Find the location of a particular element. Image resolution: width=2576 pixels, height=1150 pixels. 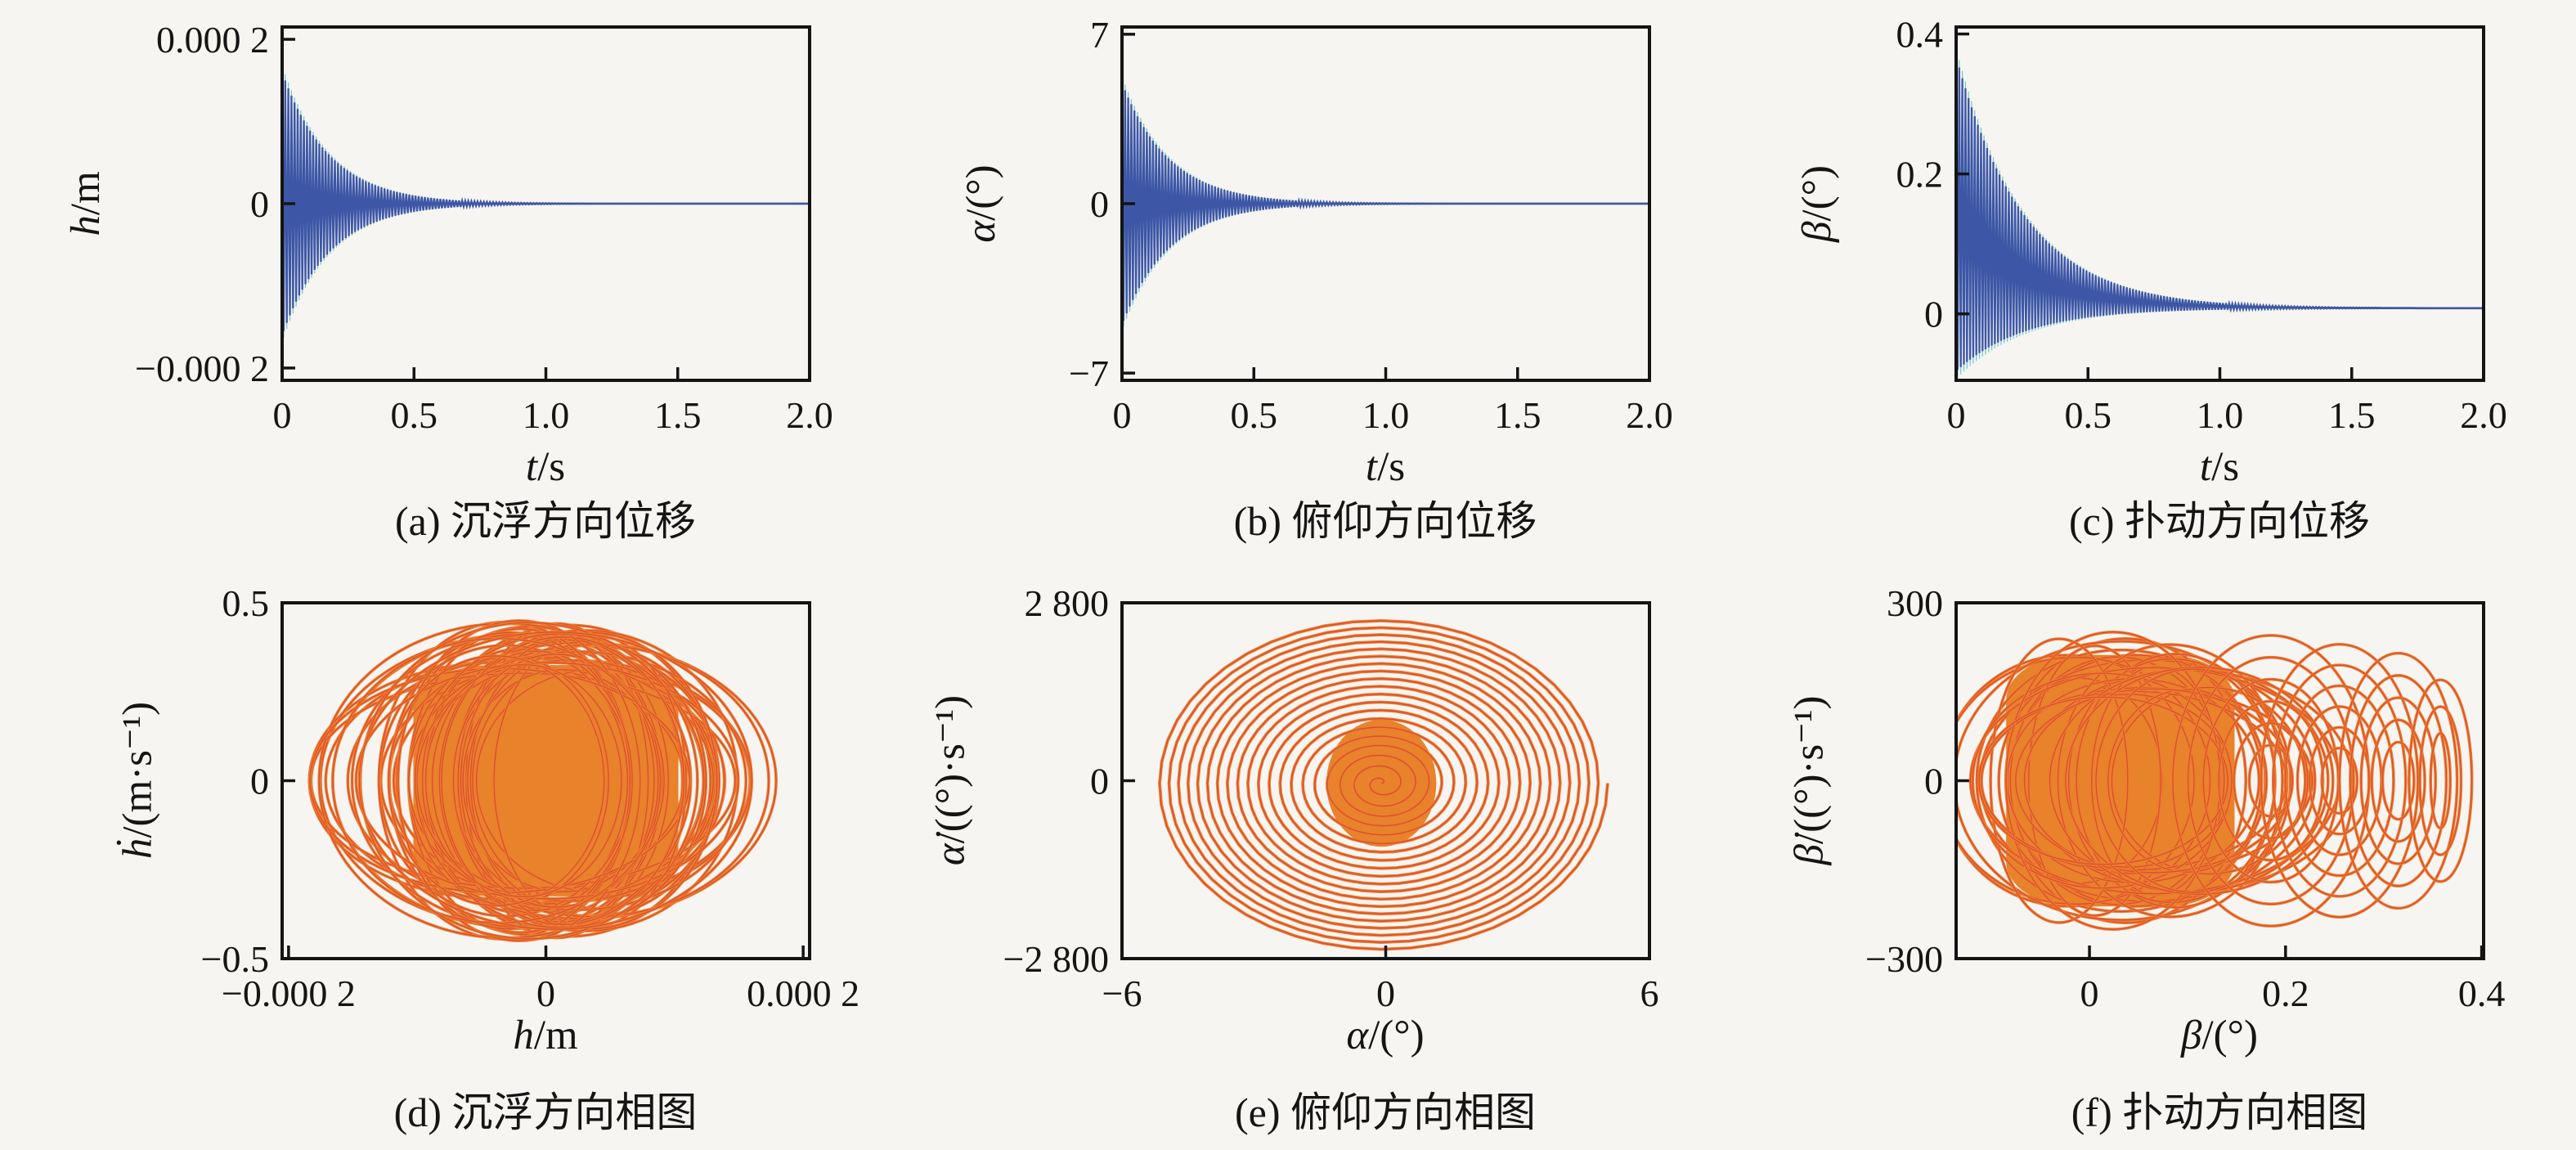

subplot-caption-a: (a) 沉浮方向位移 is located at coordinates (545, 521).